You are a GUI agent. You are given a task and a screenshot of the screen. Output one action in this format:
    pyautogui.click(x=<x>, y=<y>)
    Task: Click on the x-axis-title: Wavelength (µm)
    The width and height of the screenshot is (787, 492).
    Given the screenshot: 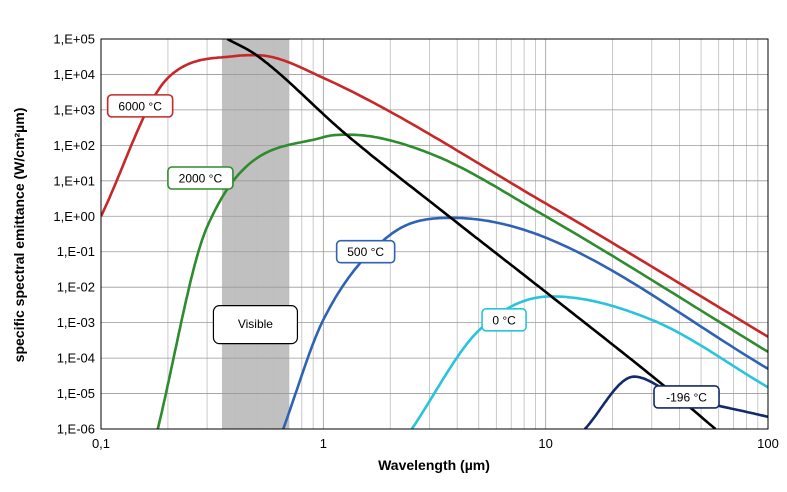 What is the action you would take?
    pyautogui.click(x=434, y=465)
    